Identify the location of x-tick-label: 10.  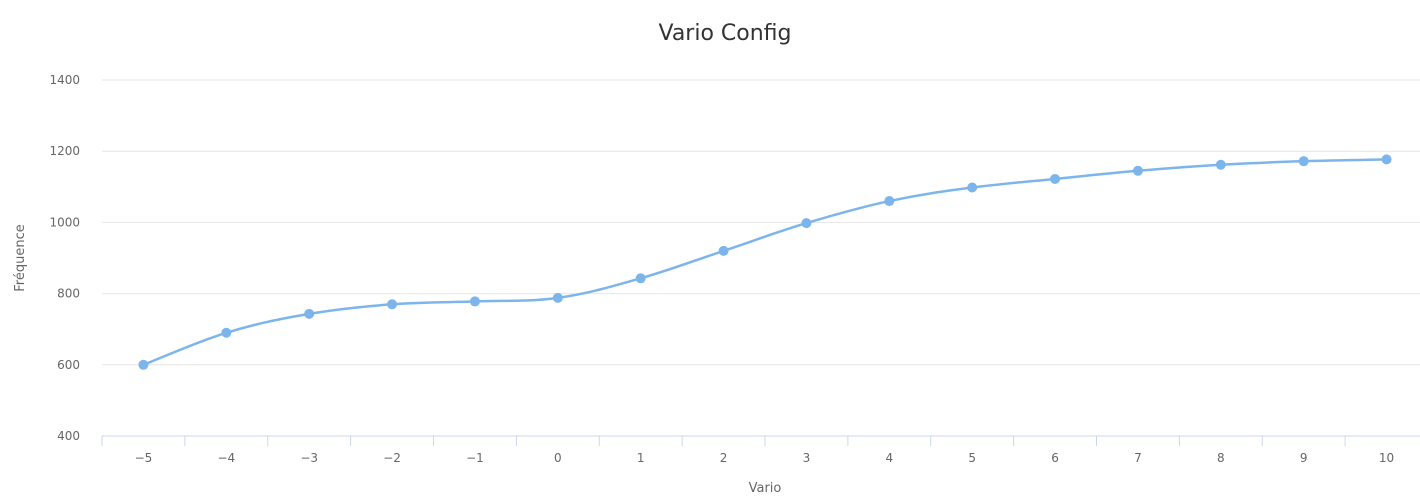
(1386, 458).